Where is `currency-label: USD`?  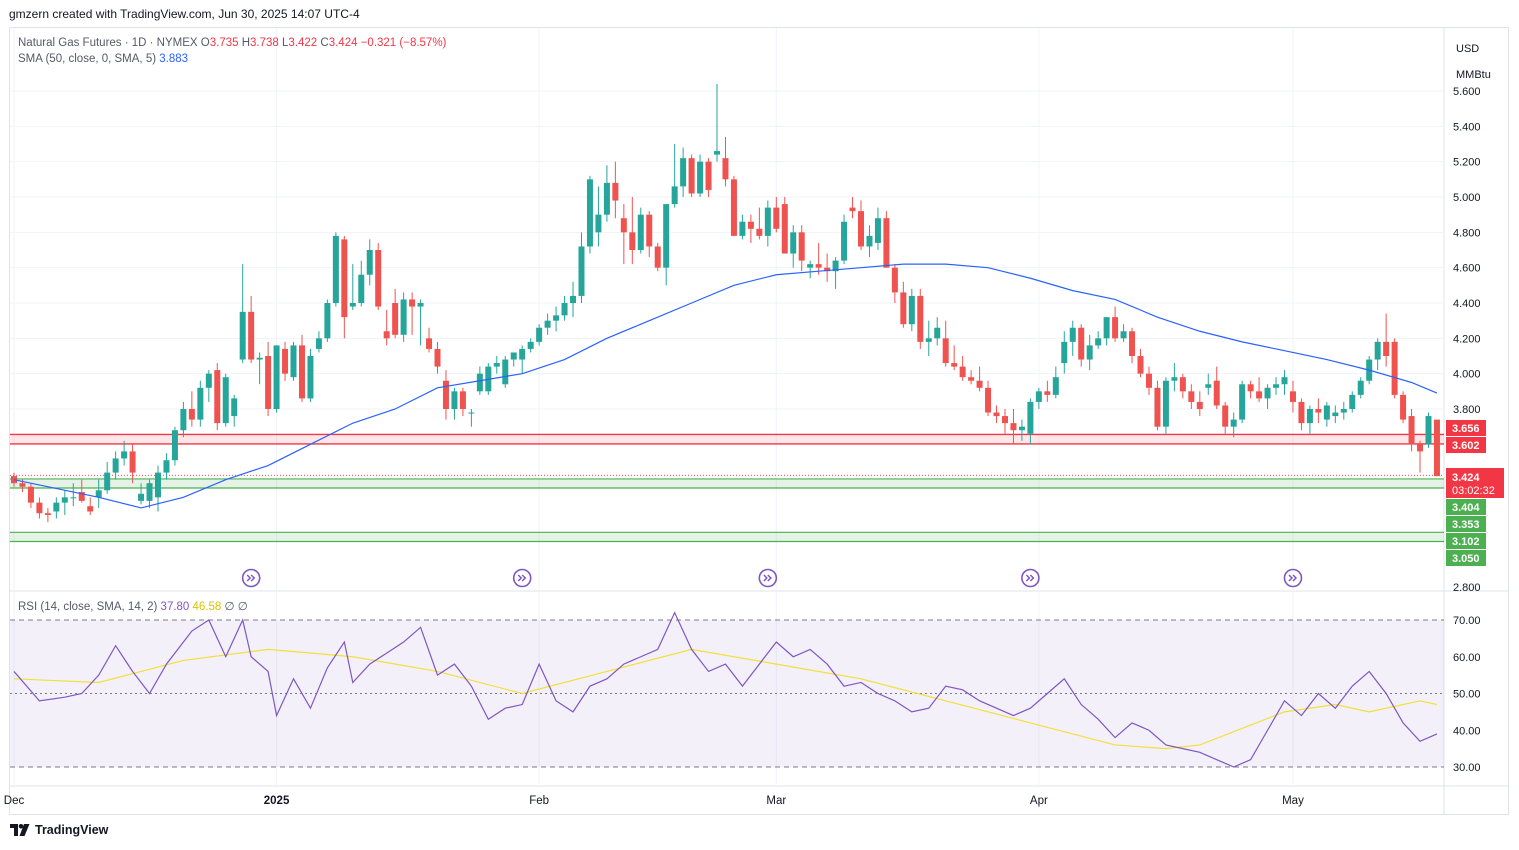 currency-label: USD is located at coordinates (1468, 49).